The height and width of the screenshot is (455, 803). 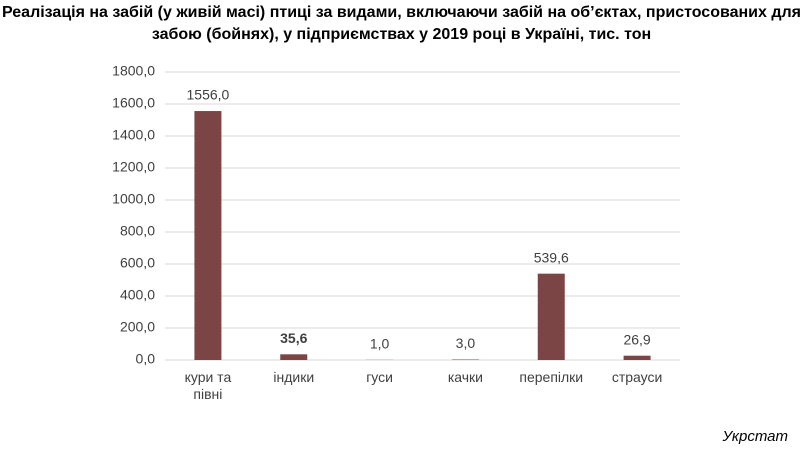 I want to click on x-tick-box: качки, so click(x=465, y=377).